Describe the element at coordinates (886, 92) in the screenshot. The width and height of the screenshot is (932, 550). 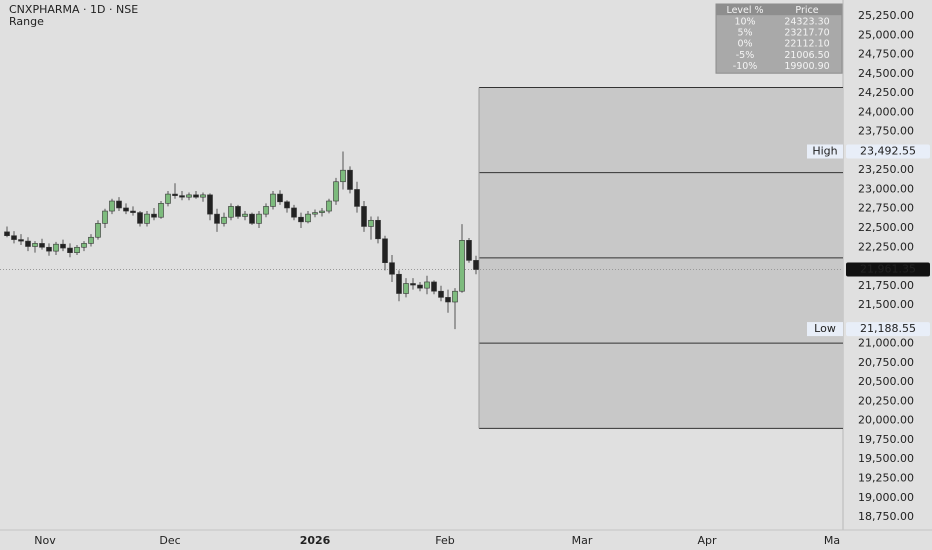
I see `y-tick-label: 24,250.00` at that location.